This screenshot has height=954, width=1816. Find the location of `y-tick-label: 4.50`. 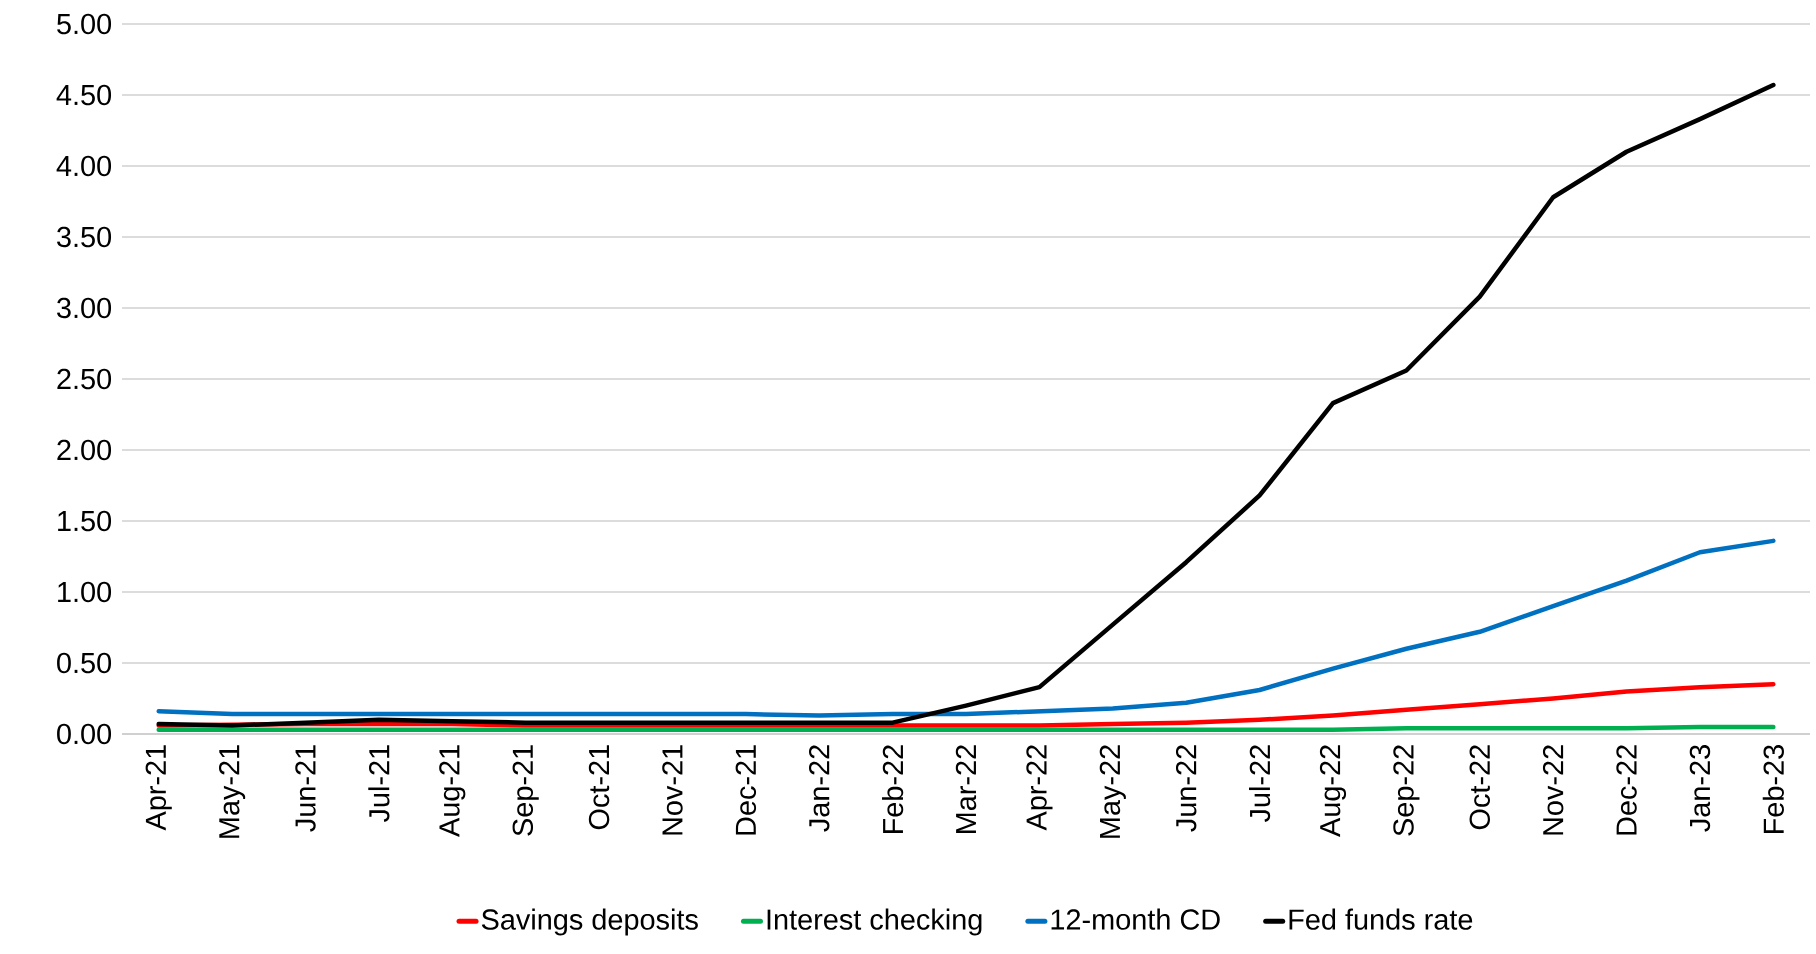

y-tick-label: 4.50 is located at coordinates (84, 95).